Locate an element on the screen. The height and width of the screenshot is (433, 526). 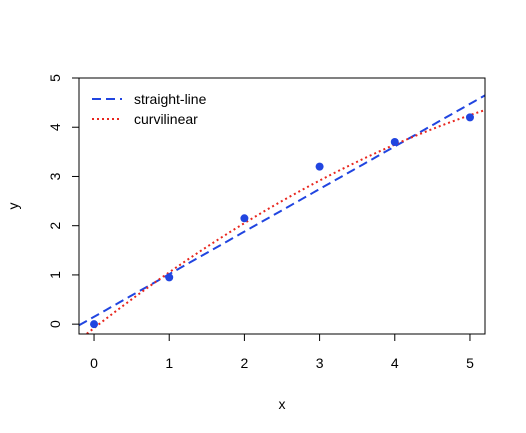
legend: straight-line curvilinear is located at coordinates (149, 109).